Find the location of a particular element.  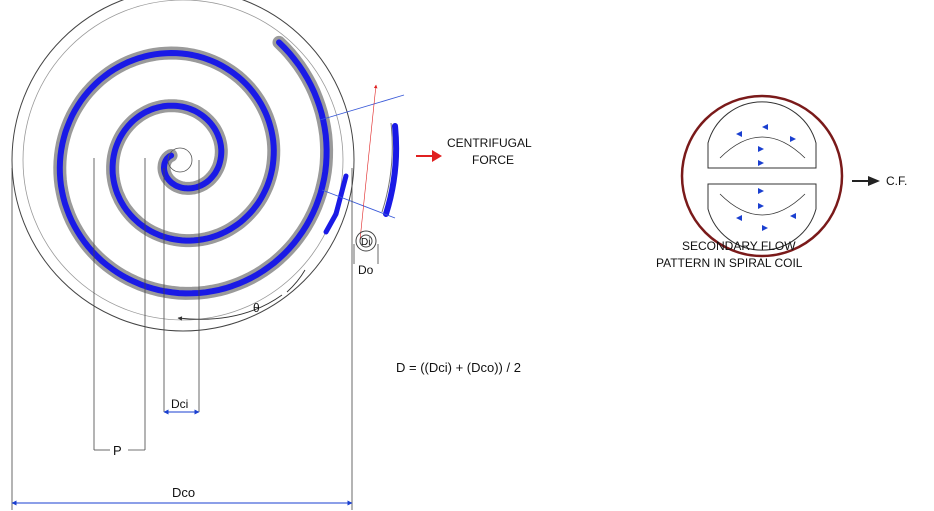

red-tangent-line is located at coordinates (368, 162).